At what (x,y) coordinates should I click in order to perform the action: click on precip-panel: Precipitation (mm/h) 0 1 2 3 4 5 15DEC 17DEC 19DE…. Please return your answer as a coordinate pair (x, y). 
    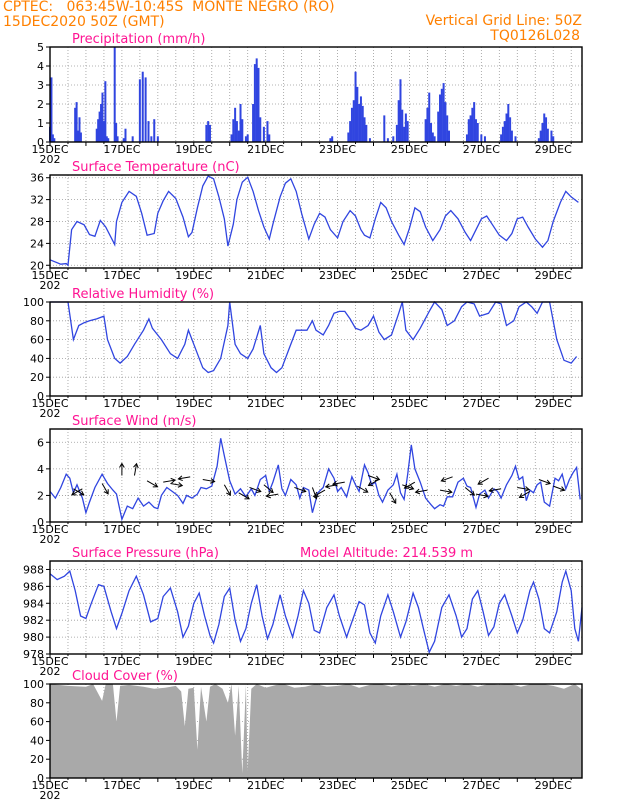
    Looking at the image, I should click on (307, 99).